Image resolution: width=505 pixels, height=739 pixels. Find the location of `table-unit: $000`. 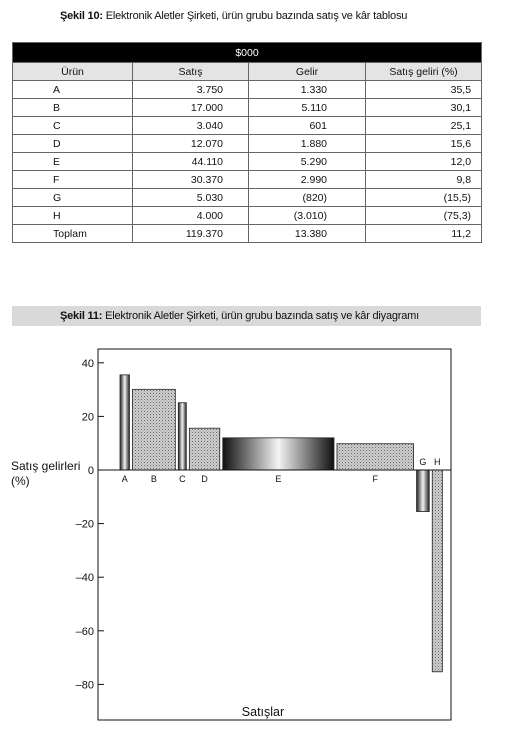

table-unit: $000 is located at coordinates (247, 52).